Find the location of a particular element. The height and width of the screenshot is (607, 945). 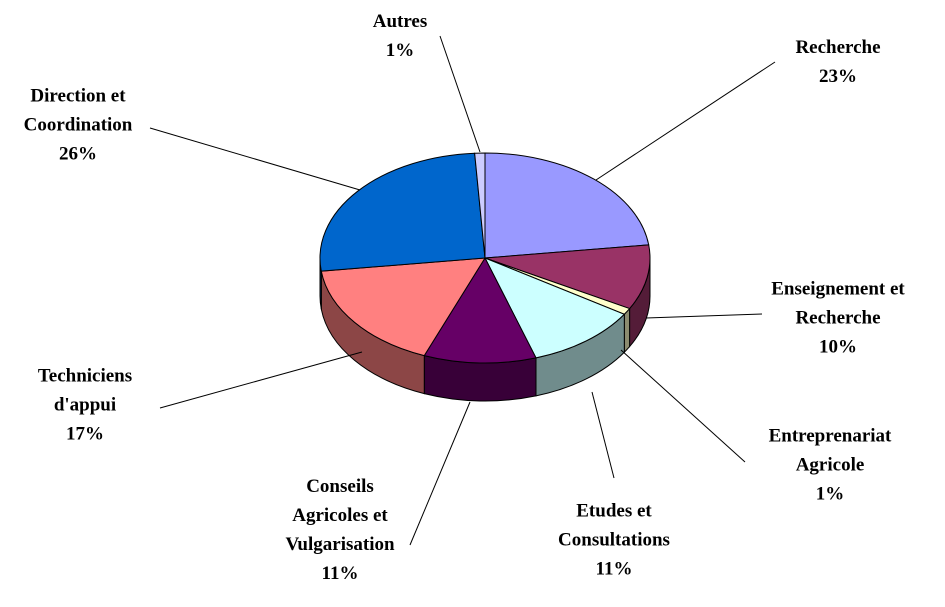

slice-label: Autres 1% is located at coordinates (400, 36).